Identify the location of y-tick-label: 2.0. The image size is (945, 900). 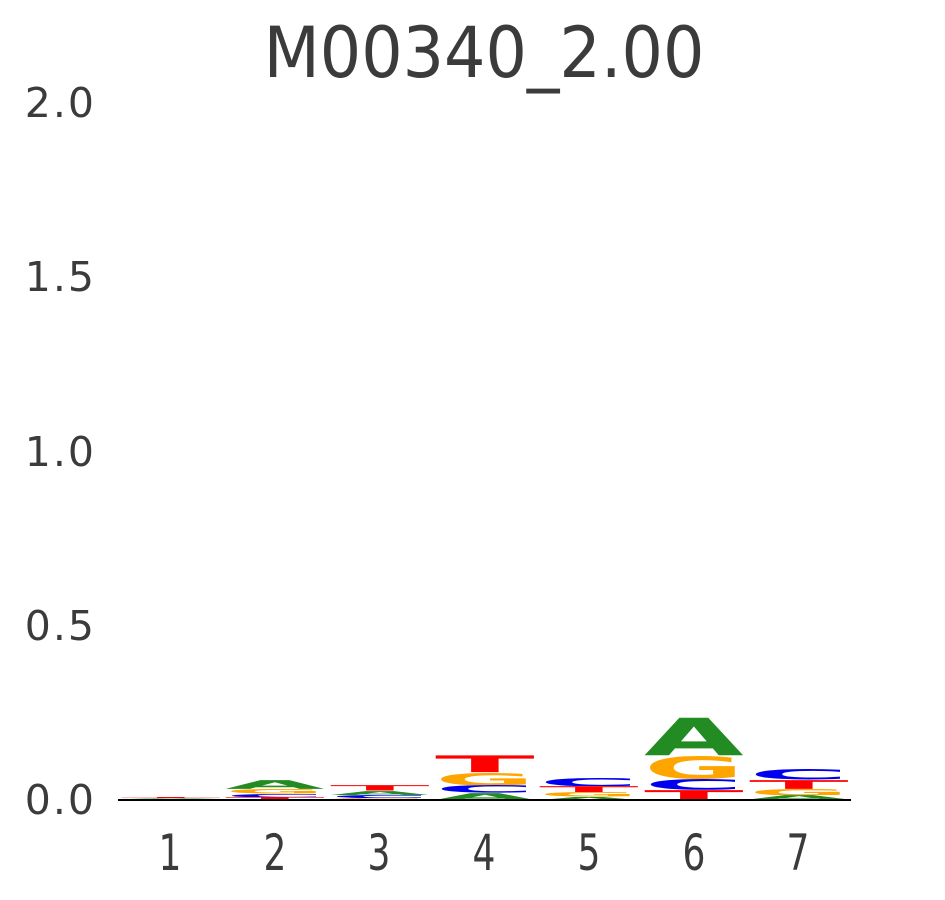
(60, 103).